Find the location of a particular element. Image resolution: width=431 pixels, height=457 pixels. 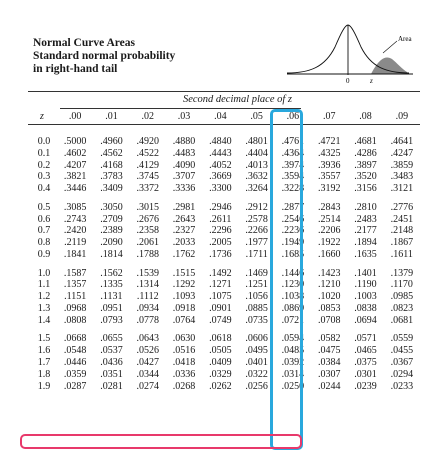

probability-cell: .1736 is located at coordinates (220, 254).